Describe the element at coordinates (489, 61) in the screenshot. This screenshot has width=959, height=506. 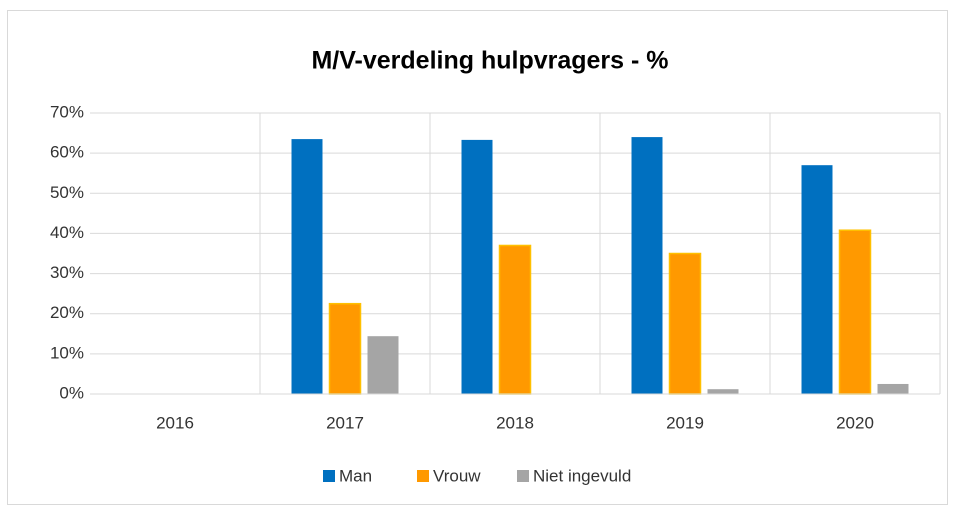
I see `chart-title: M/V-verdeling hulpvragers - %` at that location.